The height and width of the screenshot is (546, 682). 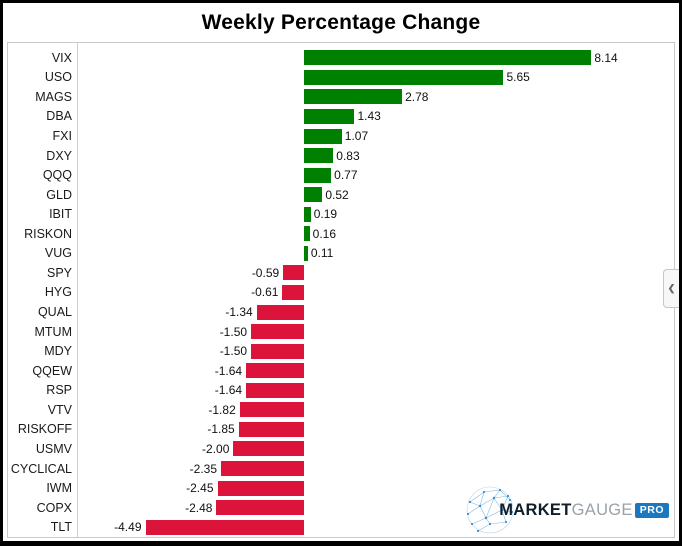 I want to click on side-panel-toggle-button: ❮, so click(x=671, y=288).